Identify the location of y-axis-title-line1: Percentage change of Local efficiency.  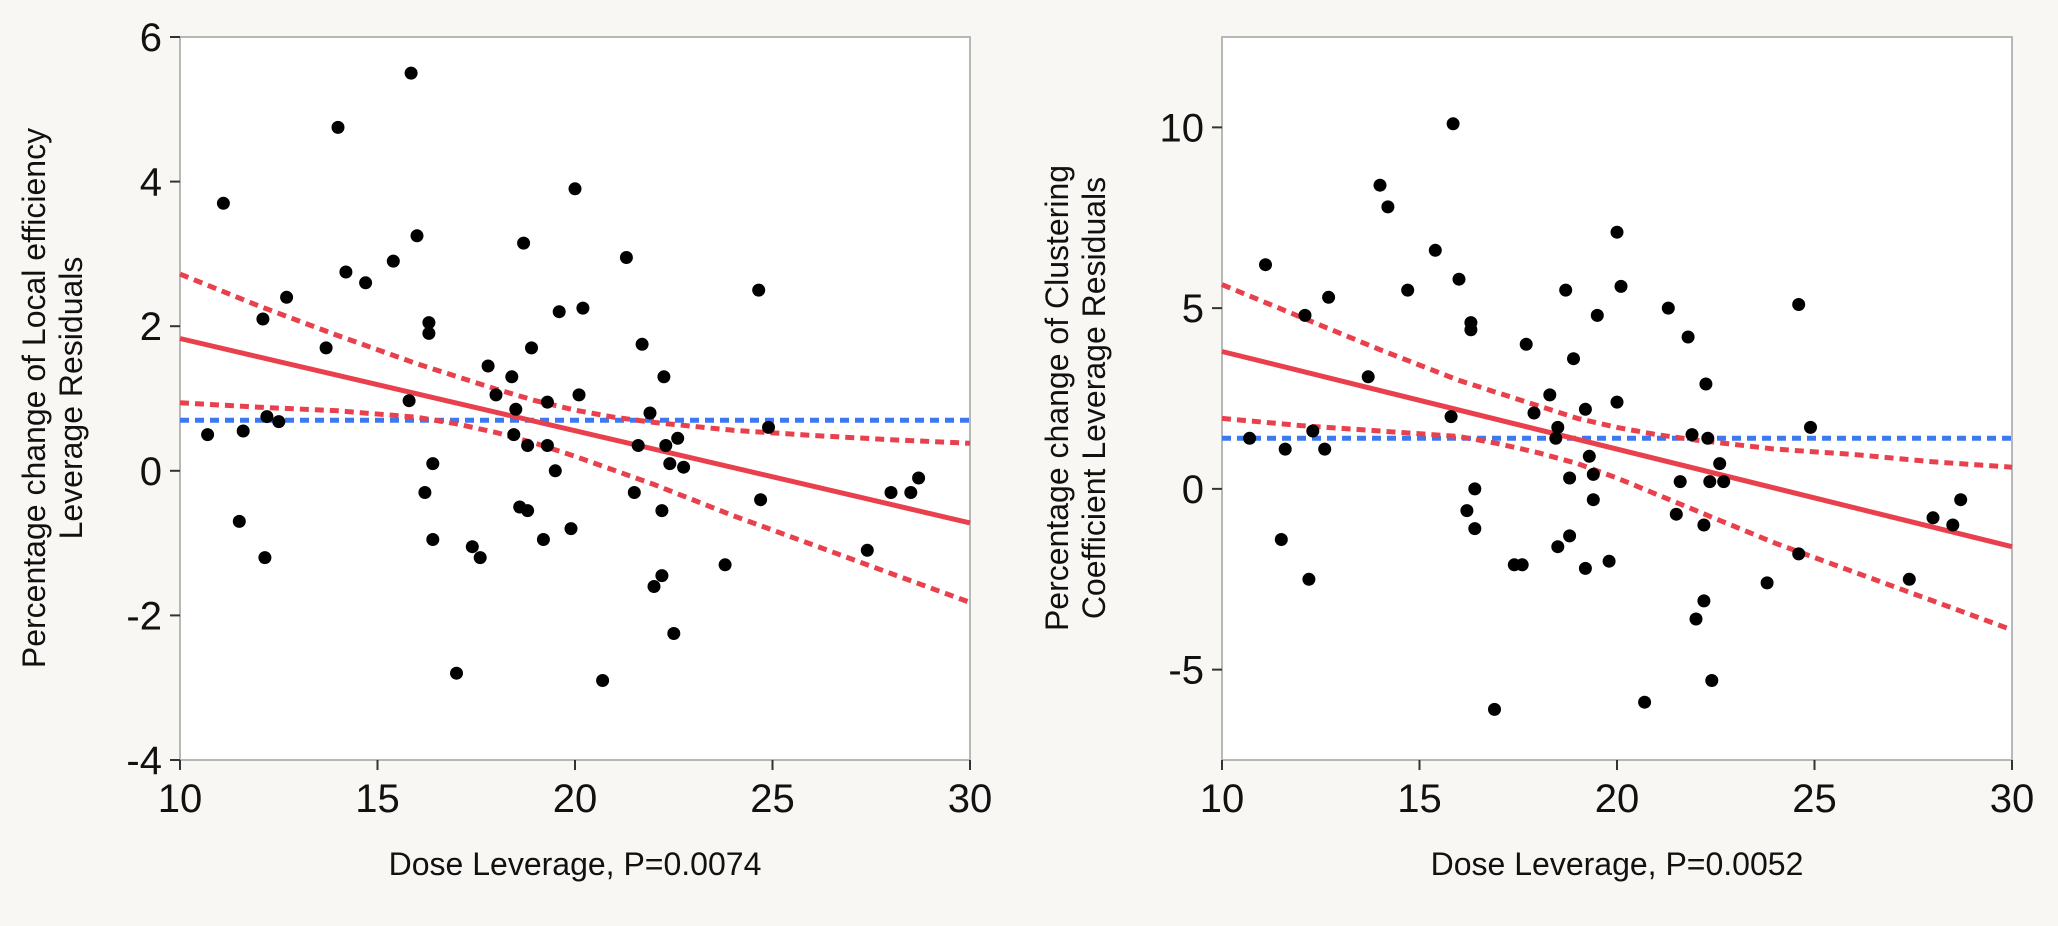
(34, 398).